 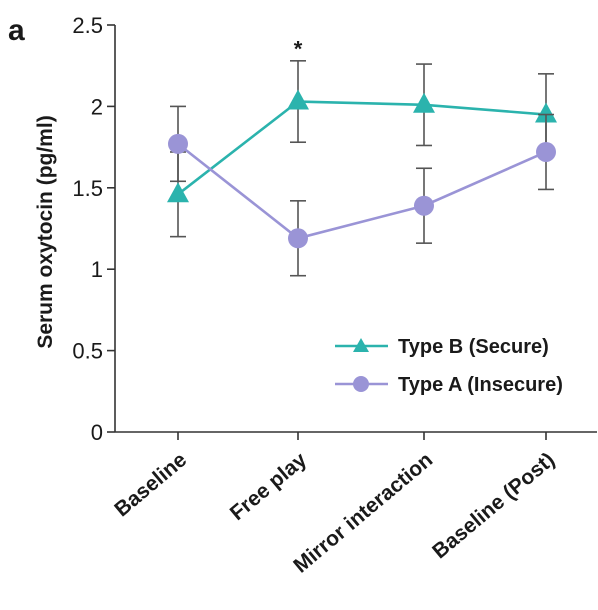 I want to click on legend-label: Type B (Secure), so click(x=473, y=347).